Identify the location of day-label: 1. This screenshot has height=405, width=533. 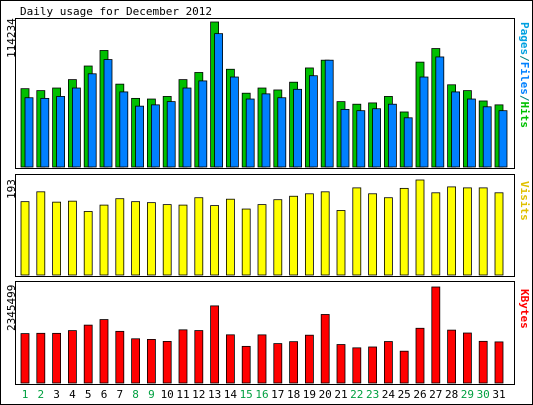
(25, 394).